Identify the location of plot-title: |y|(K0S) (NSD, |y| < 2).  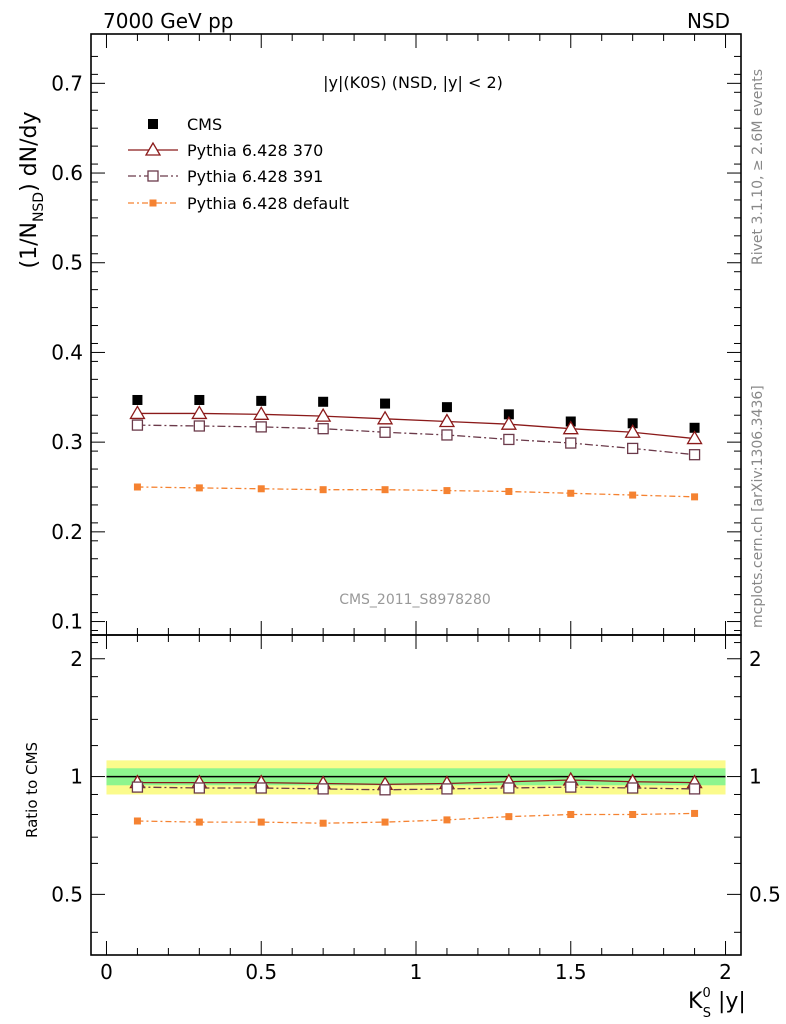
(413, 82).